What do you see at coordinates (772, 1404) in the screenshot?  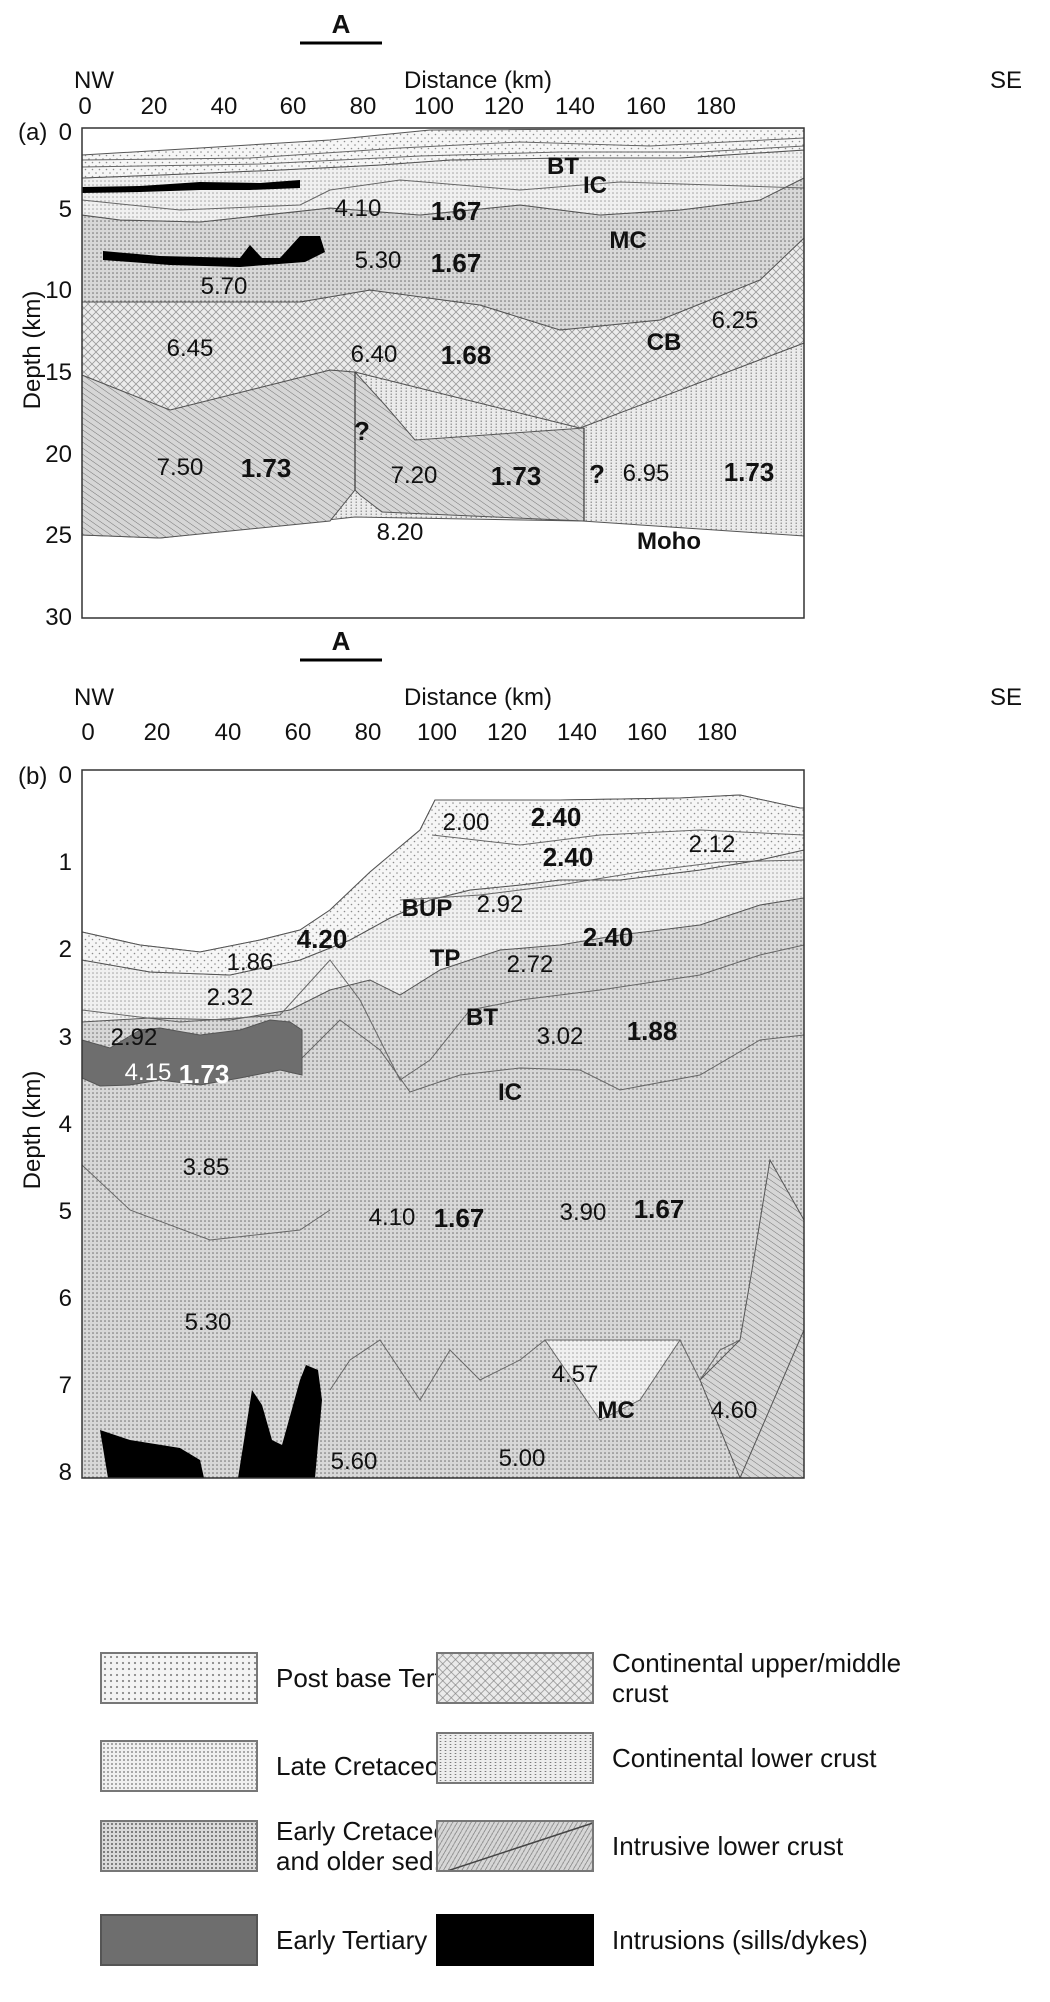 I see `intrusive-boundary` at bounding box center [772, 1404].